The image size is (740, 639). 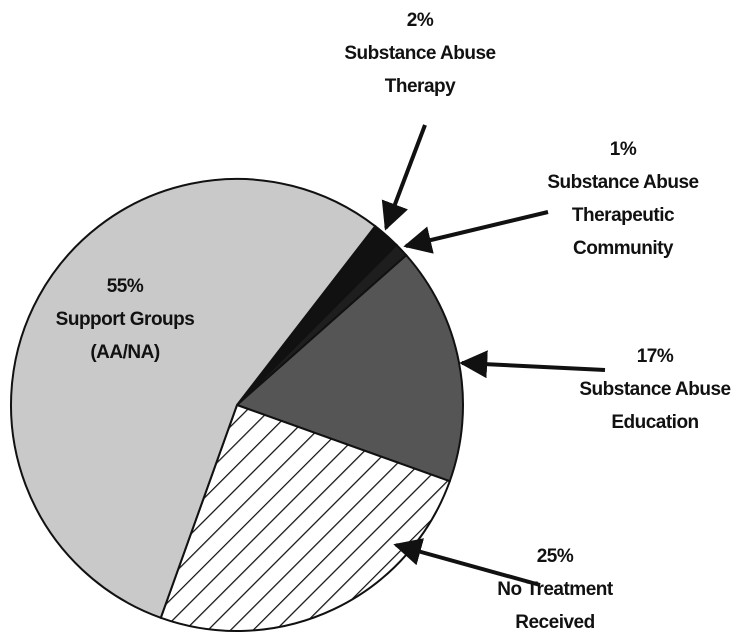 What do you see at coordinates (655, 356) in the screenshot?
I see `value-label: 17%` at bounding box center [655, 356].